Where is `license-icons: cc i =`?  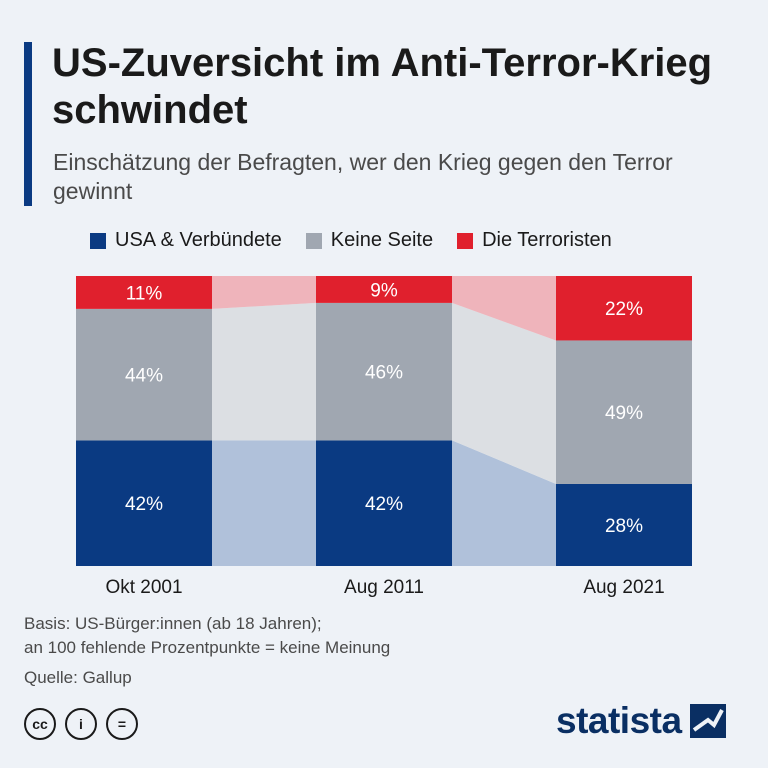 license-icons: cc i = is located at coordinates (85, 724).